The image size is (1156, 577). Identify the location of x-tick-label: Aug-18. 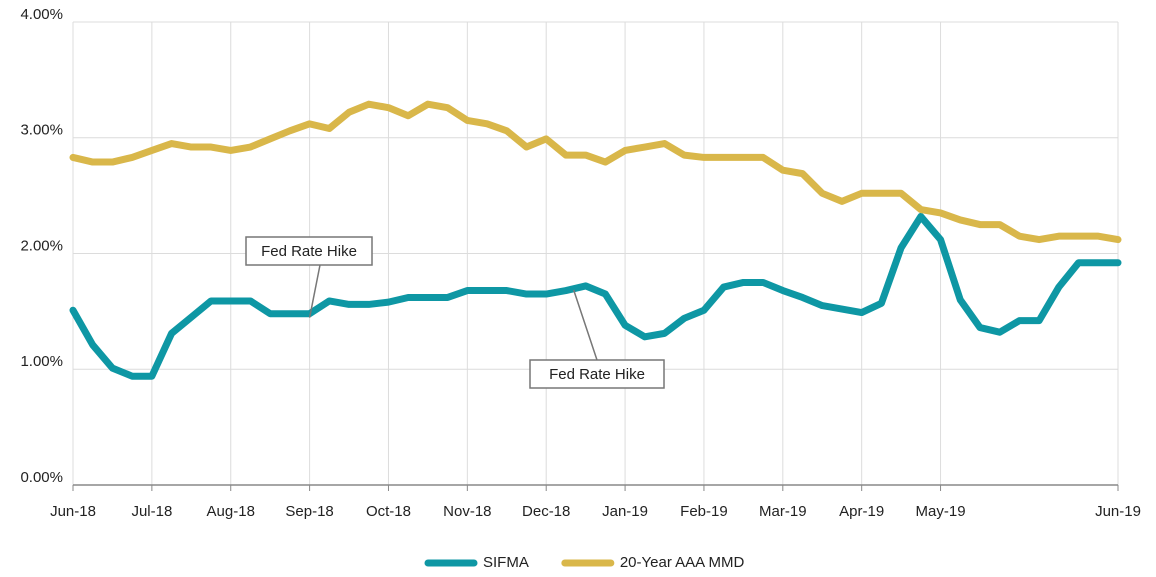
(231, 511).